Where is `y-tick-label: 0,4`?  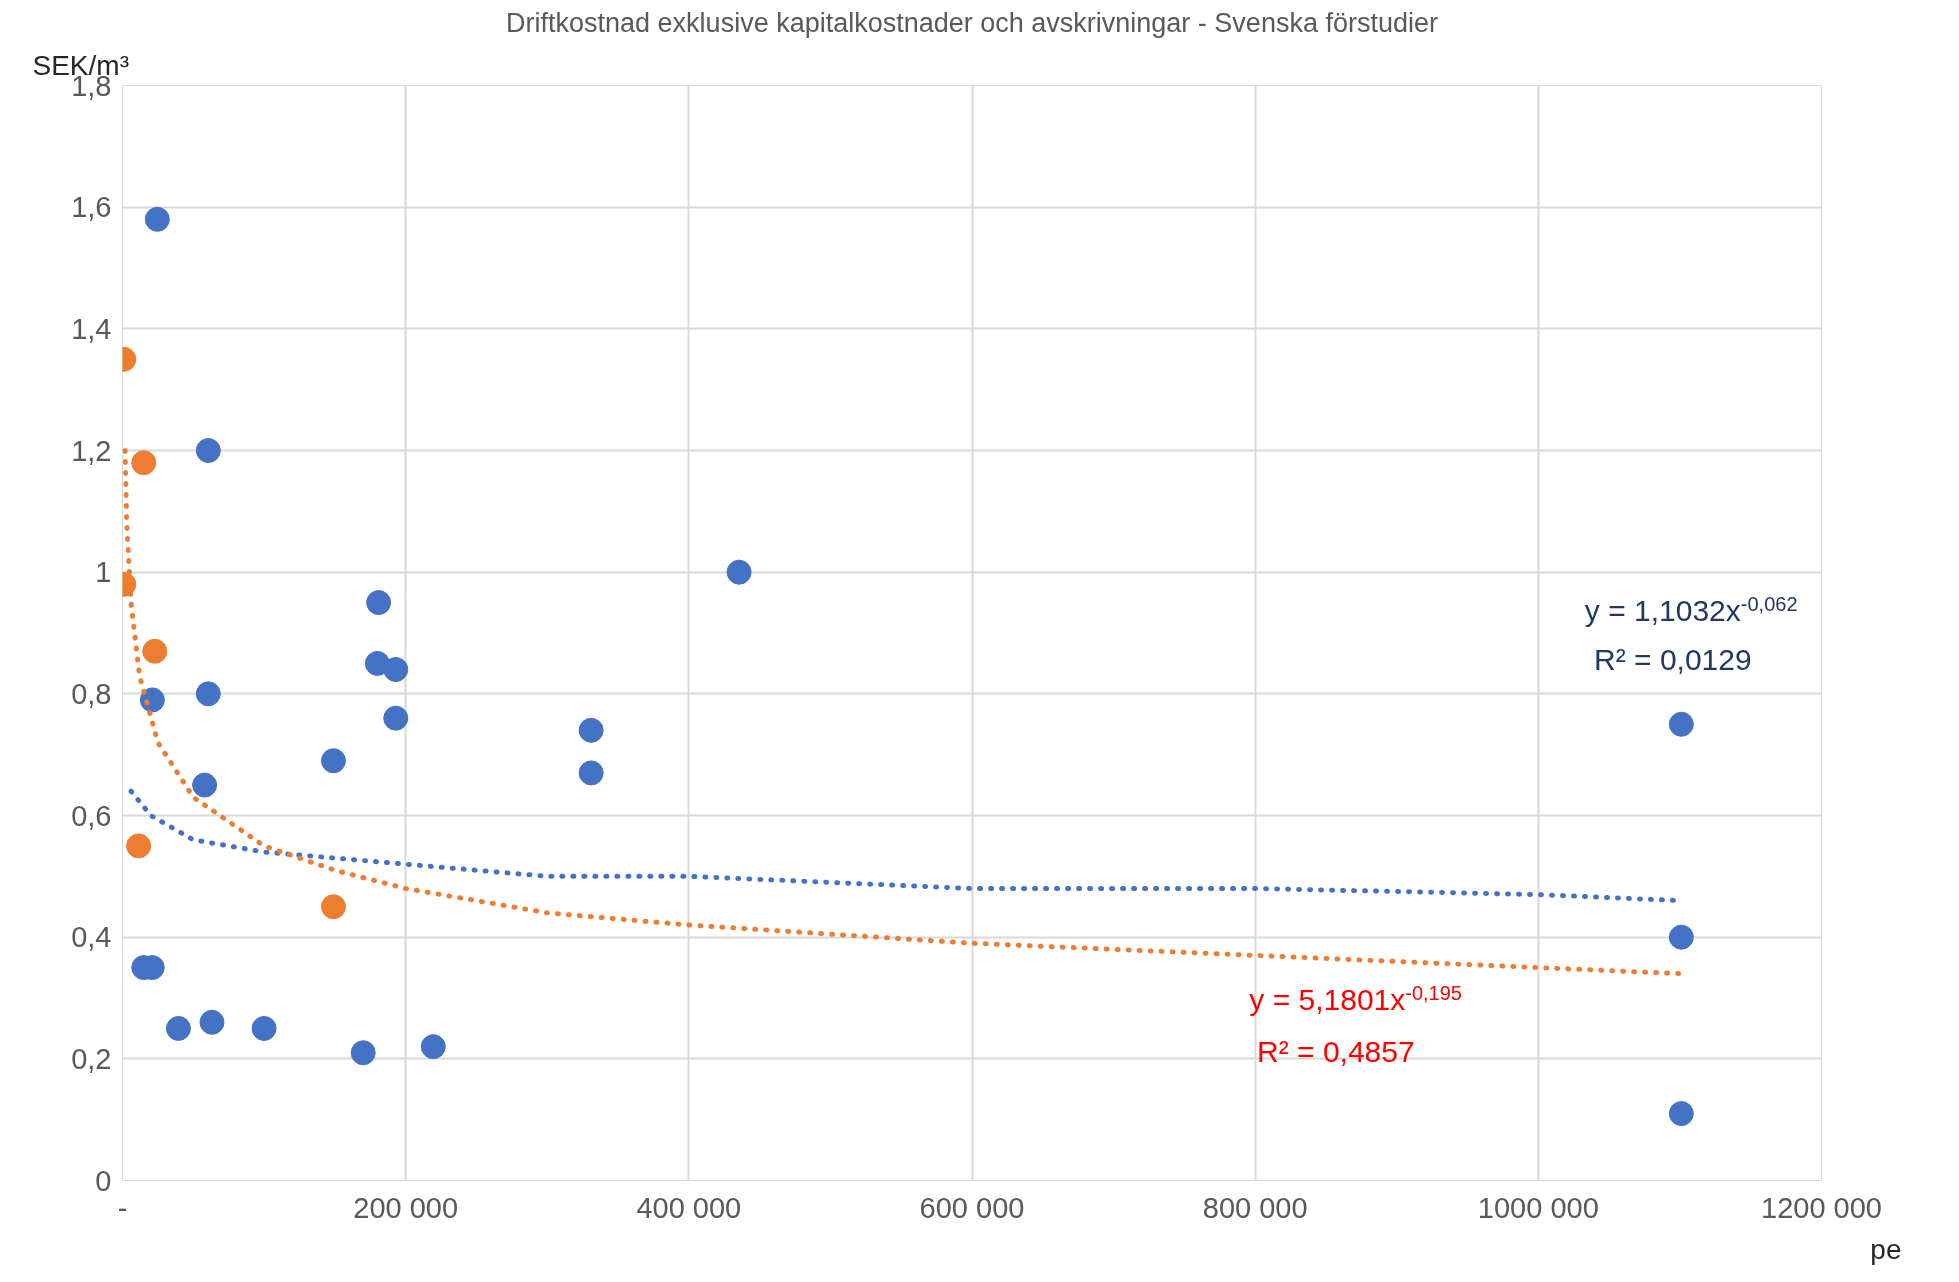 y-tick-label: 0,4 is located at coordinates (91, 937).